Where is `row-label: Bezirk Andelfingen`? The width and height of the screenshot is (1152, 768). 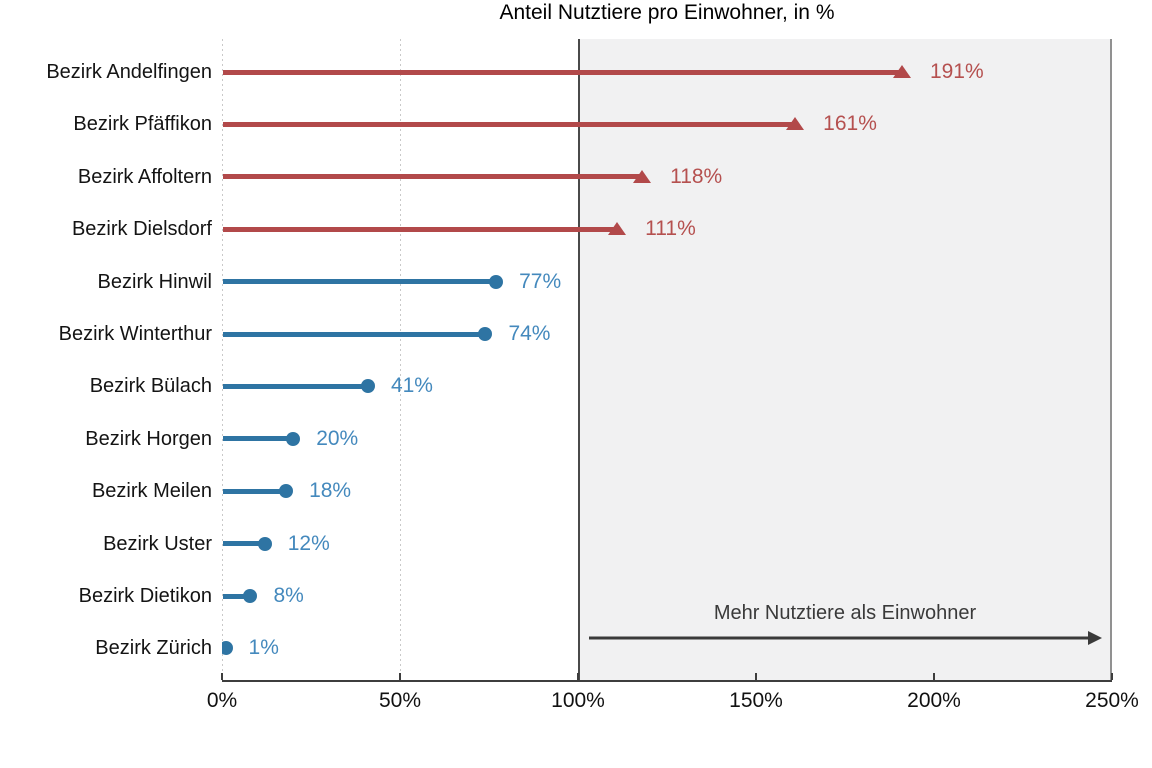
row-label: Bezirk Andelfingen is located at coordinates (129, 72).